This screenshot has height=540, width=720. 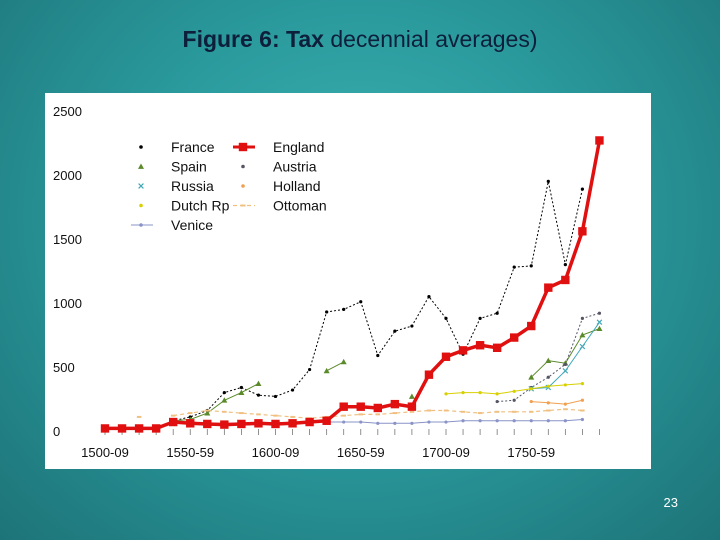 I want to click on legend-label: England, so click(x=298, y=147).